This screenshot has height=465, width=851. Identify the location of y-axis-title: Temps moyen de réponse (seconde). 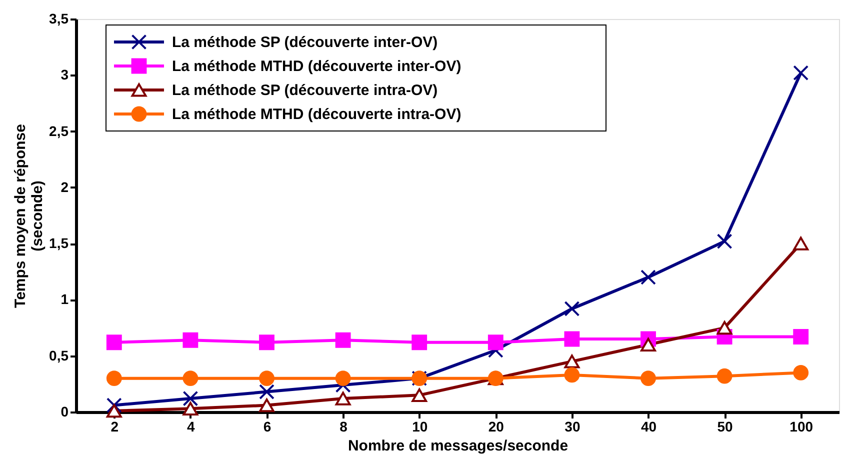
(29, 216).